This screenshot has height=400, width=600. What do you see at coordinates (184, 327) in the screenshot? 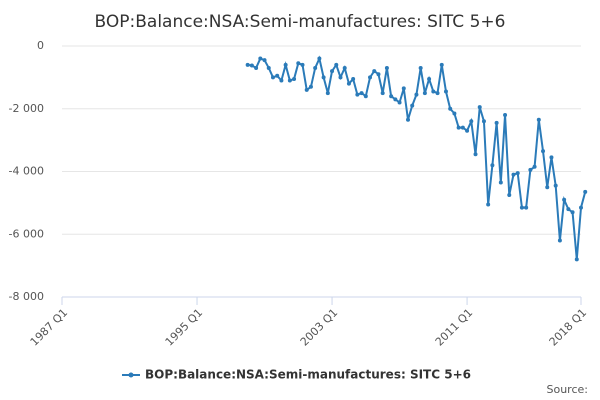
I see `x-tick-label: 1995 Q1` at bounding box center [184, 327].